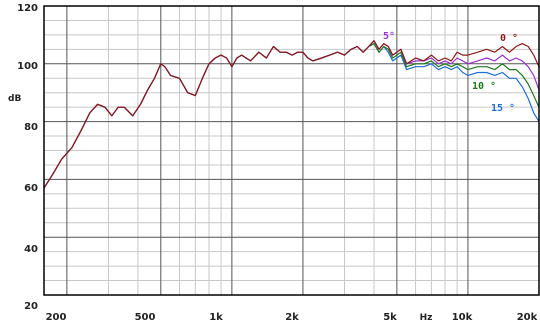  I want to click on x-tick-label: 500, so click(145, 317).